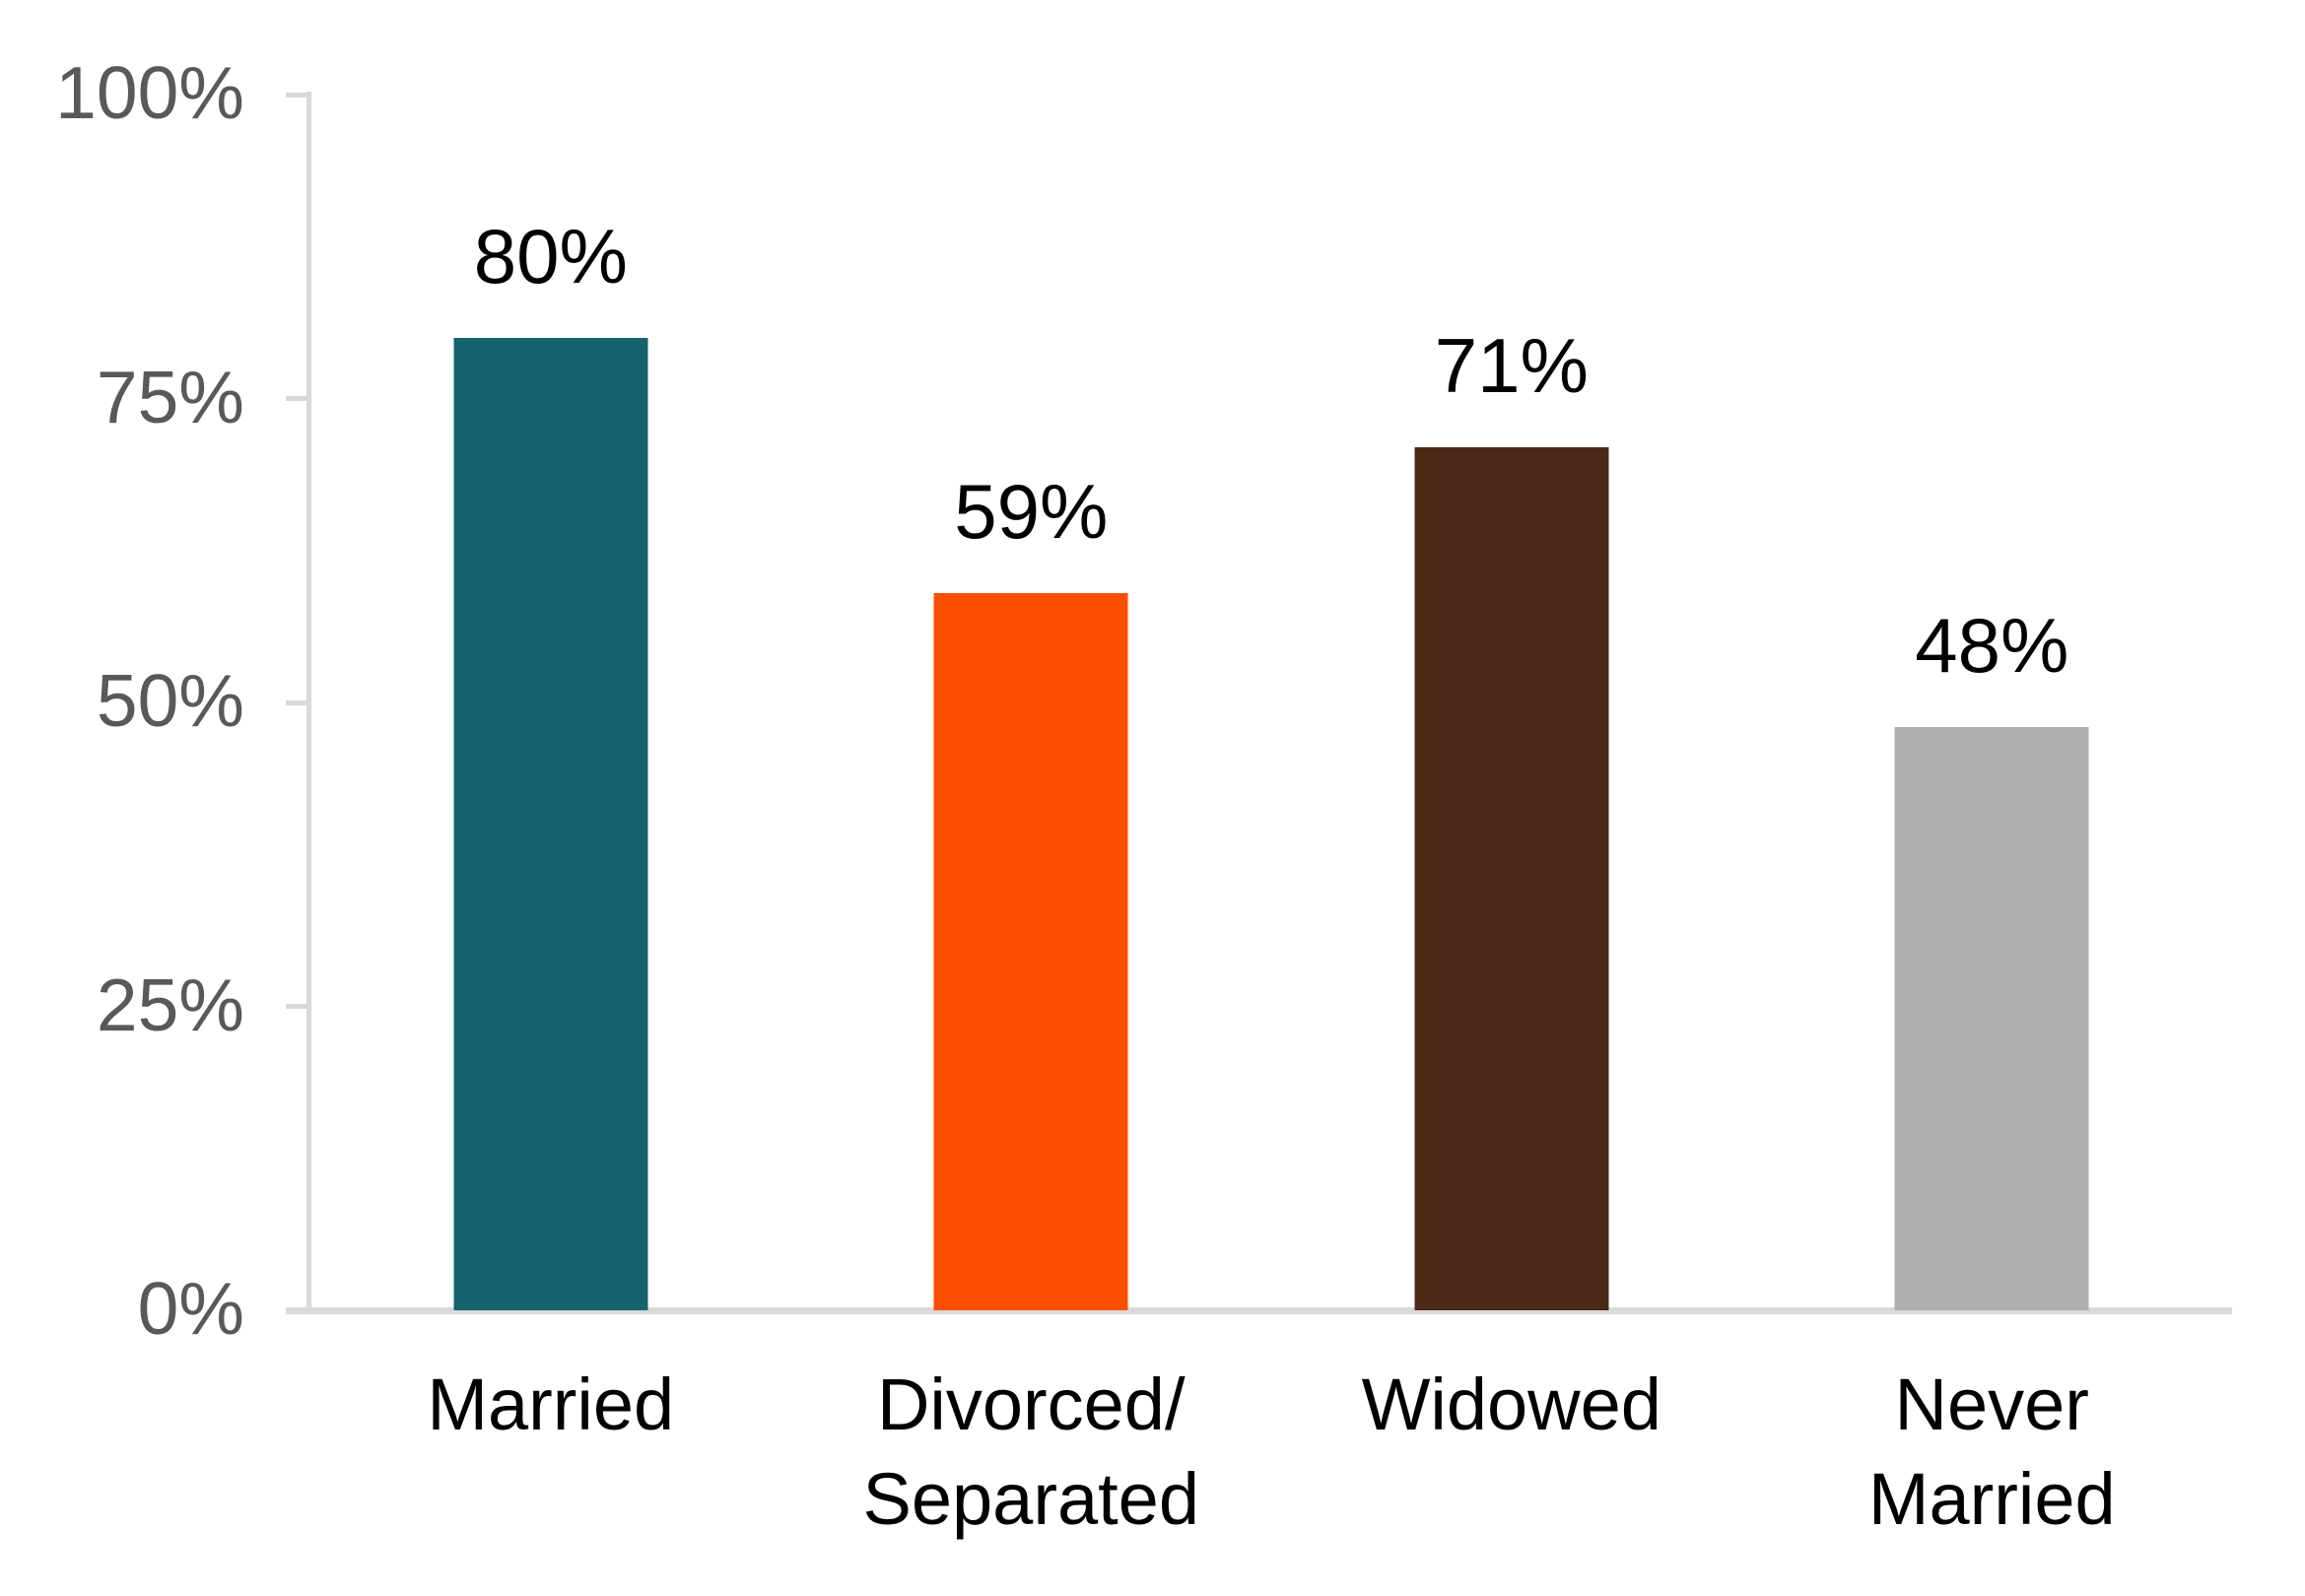  What do you see at coordinates (1511, 1404) in the screenshot?
I see `category-label-widowed: Widowed` at bounding box center [1511, 1404].